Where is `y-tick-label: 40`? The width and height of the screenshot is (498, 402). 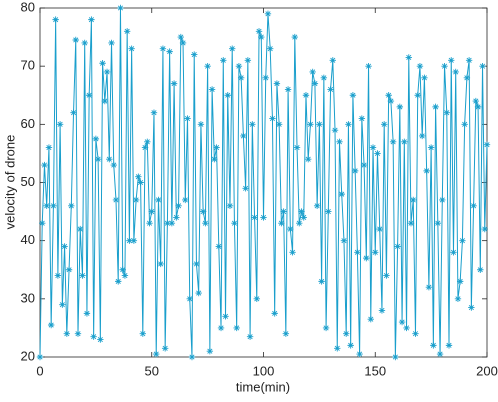
y-tick-label: 40 is located at coordinates (28, 239).